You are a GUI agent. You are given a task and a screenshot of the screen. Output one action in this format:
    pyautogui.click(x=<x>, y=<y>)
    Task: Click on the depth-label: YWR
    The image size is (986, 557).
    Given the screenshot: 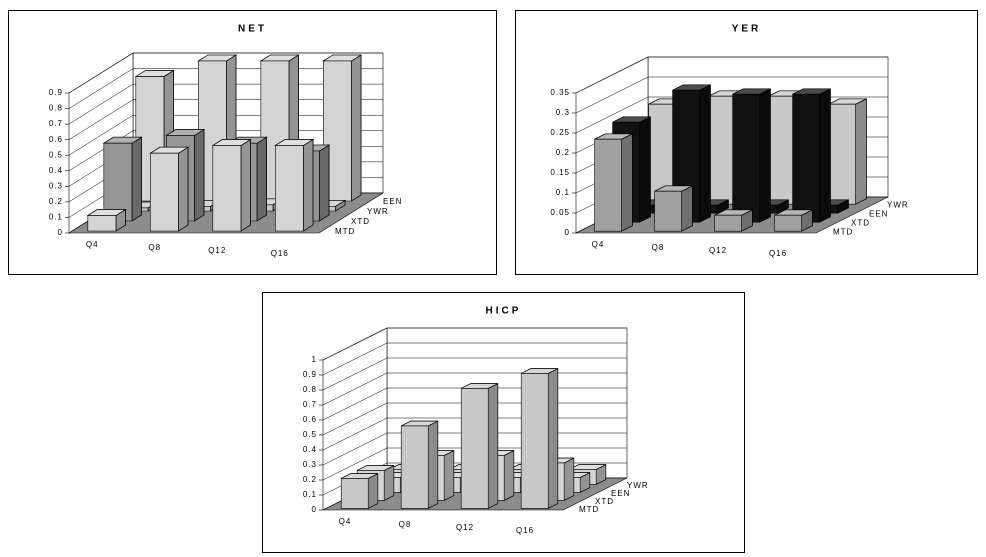 What is the action you would take?
    pyautogui.click(x=378, y=211)
    